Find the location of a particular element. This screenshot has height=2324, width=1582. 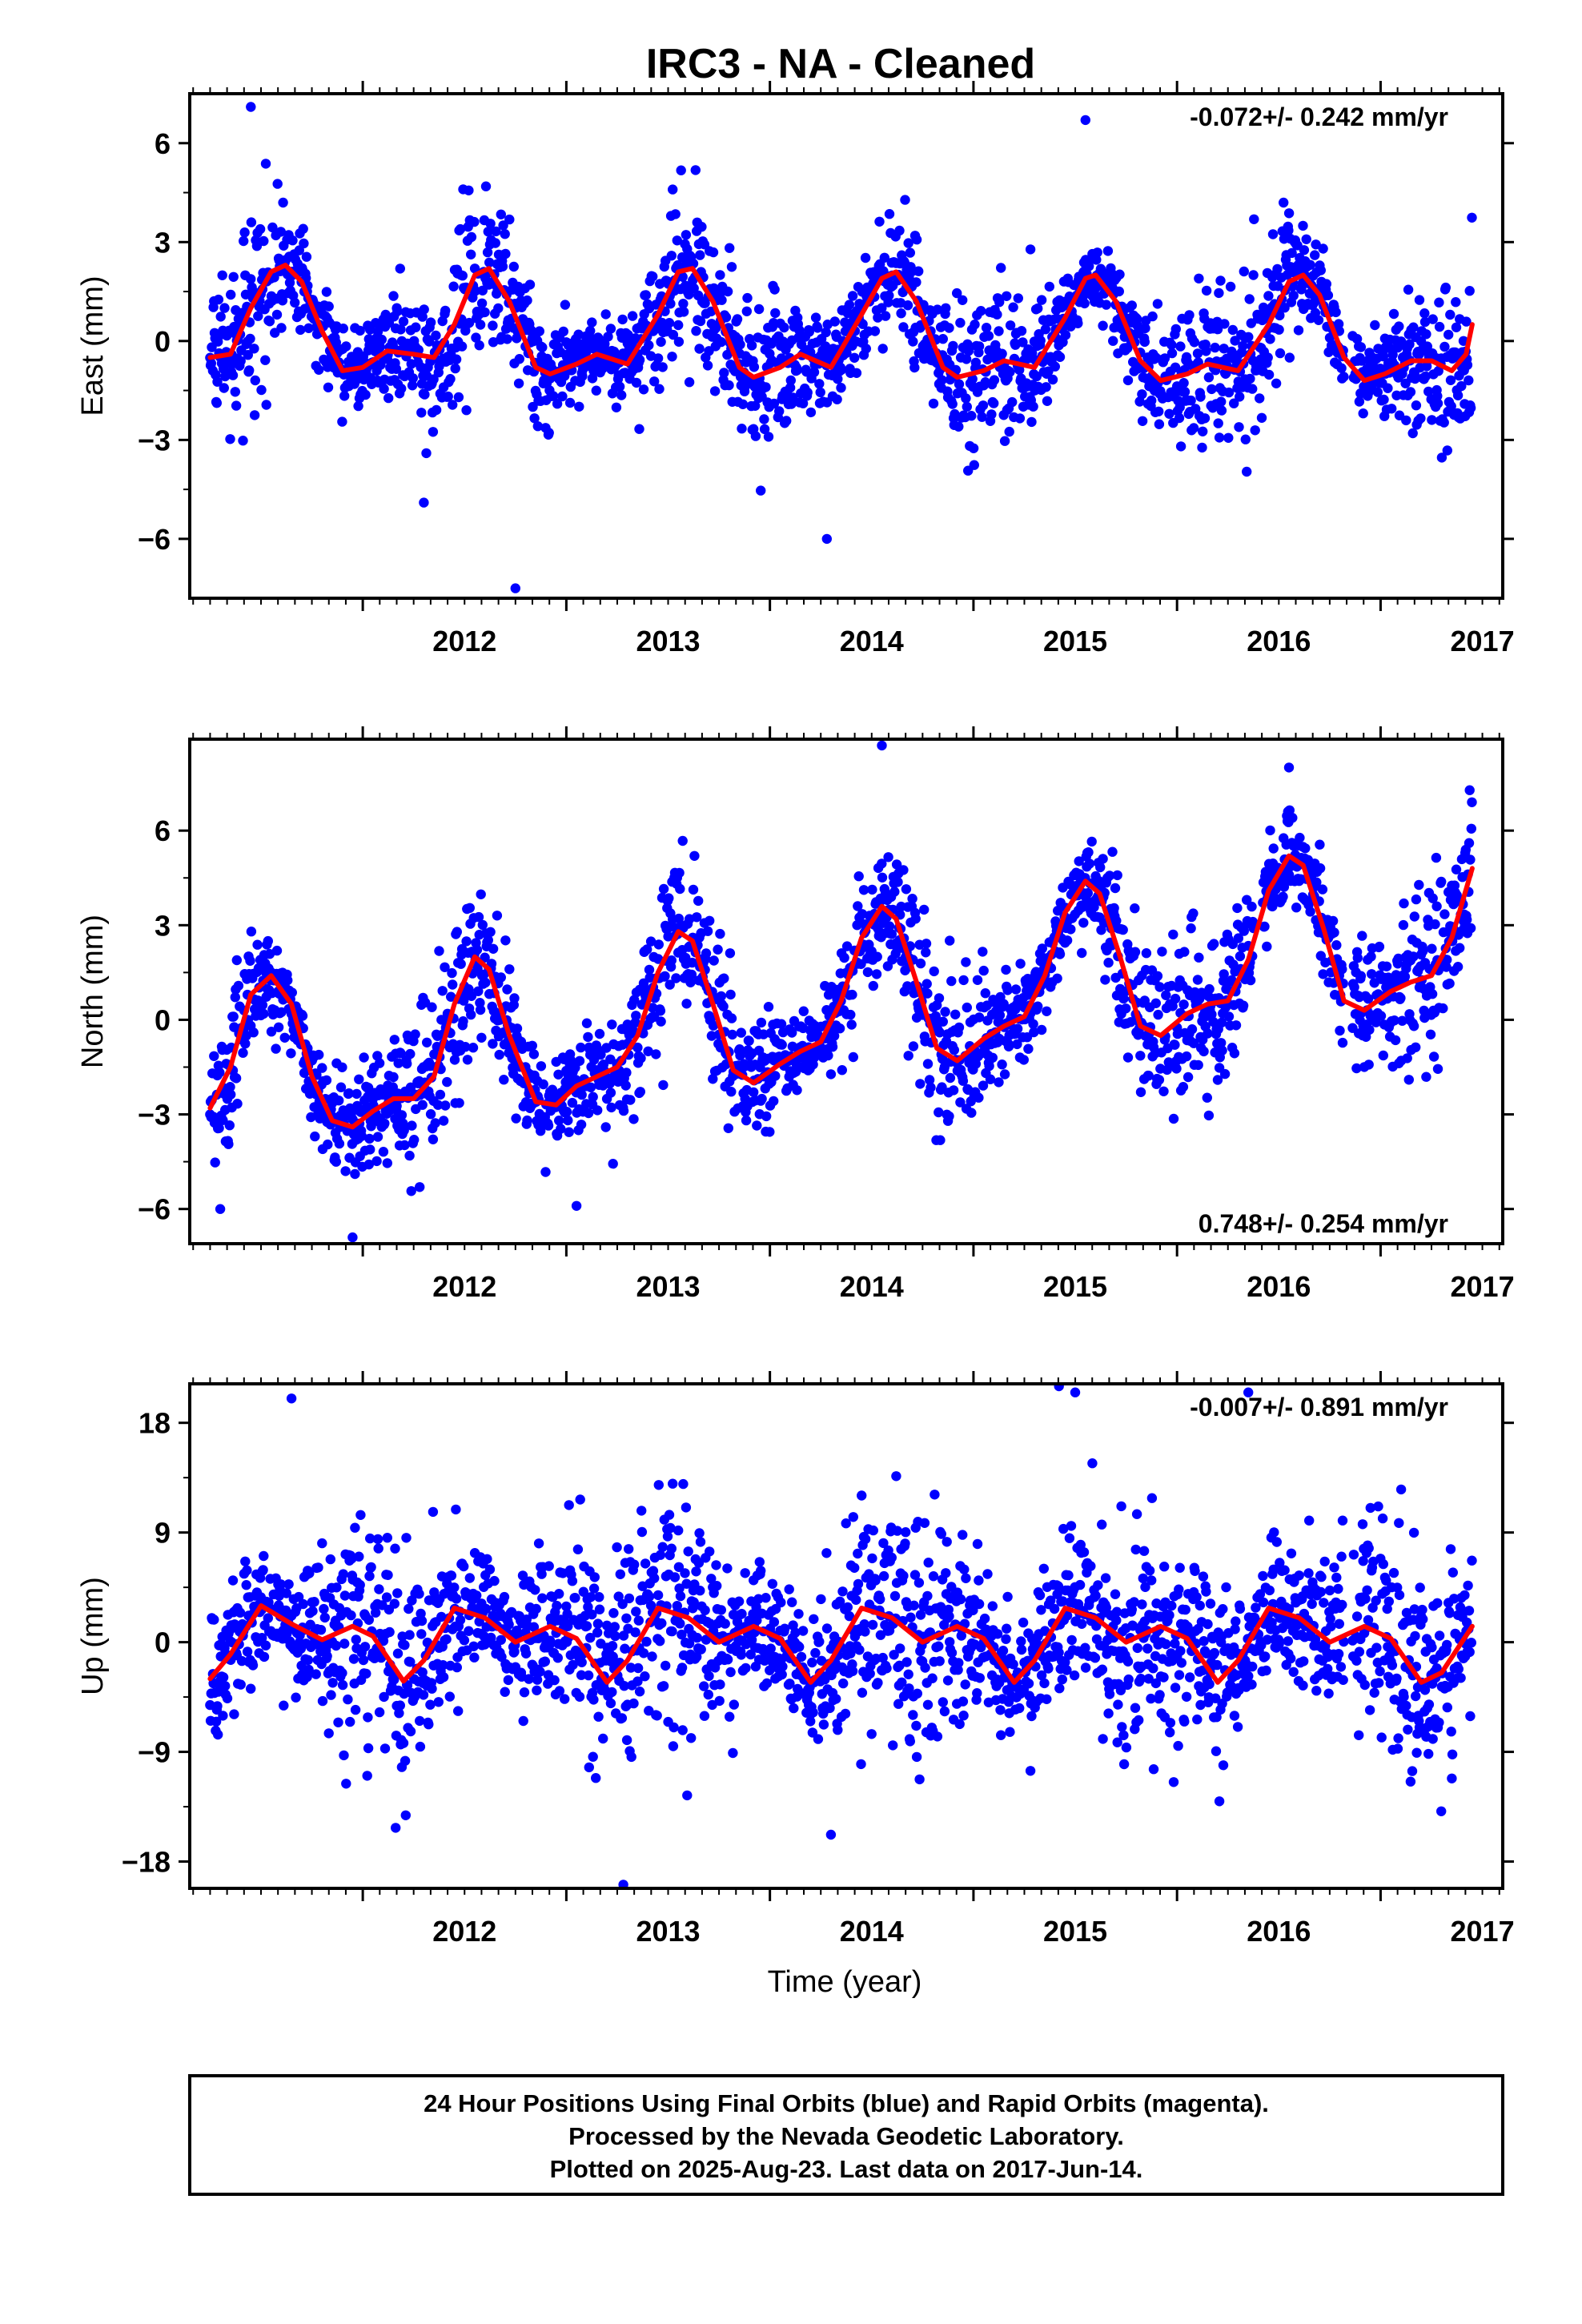

east-ytick-label: −3 is located at coordinates (154, 440).